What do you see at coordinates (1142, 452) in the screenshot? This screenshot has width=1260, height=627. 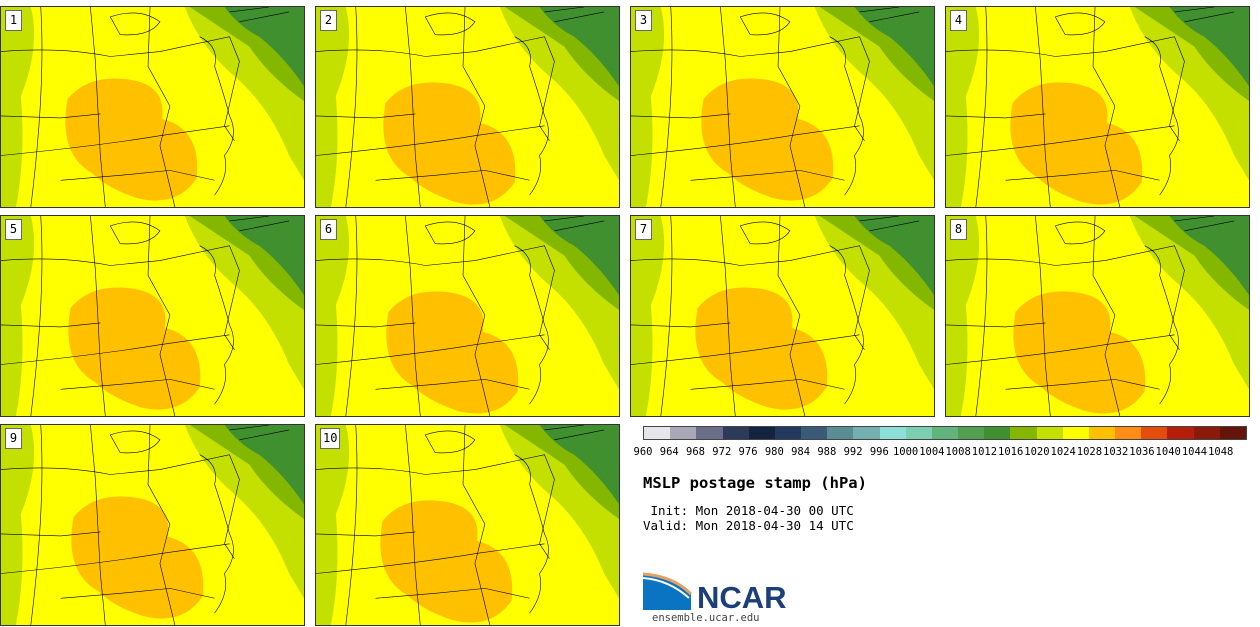 I see `colorbar-tick-label: 1036` at bounding box center [1142, 452].